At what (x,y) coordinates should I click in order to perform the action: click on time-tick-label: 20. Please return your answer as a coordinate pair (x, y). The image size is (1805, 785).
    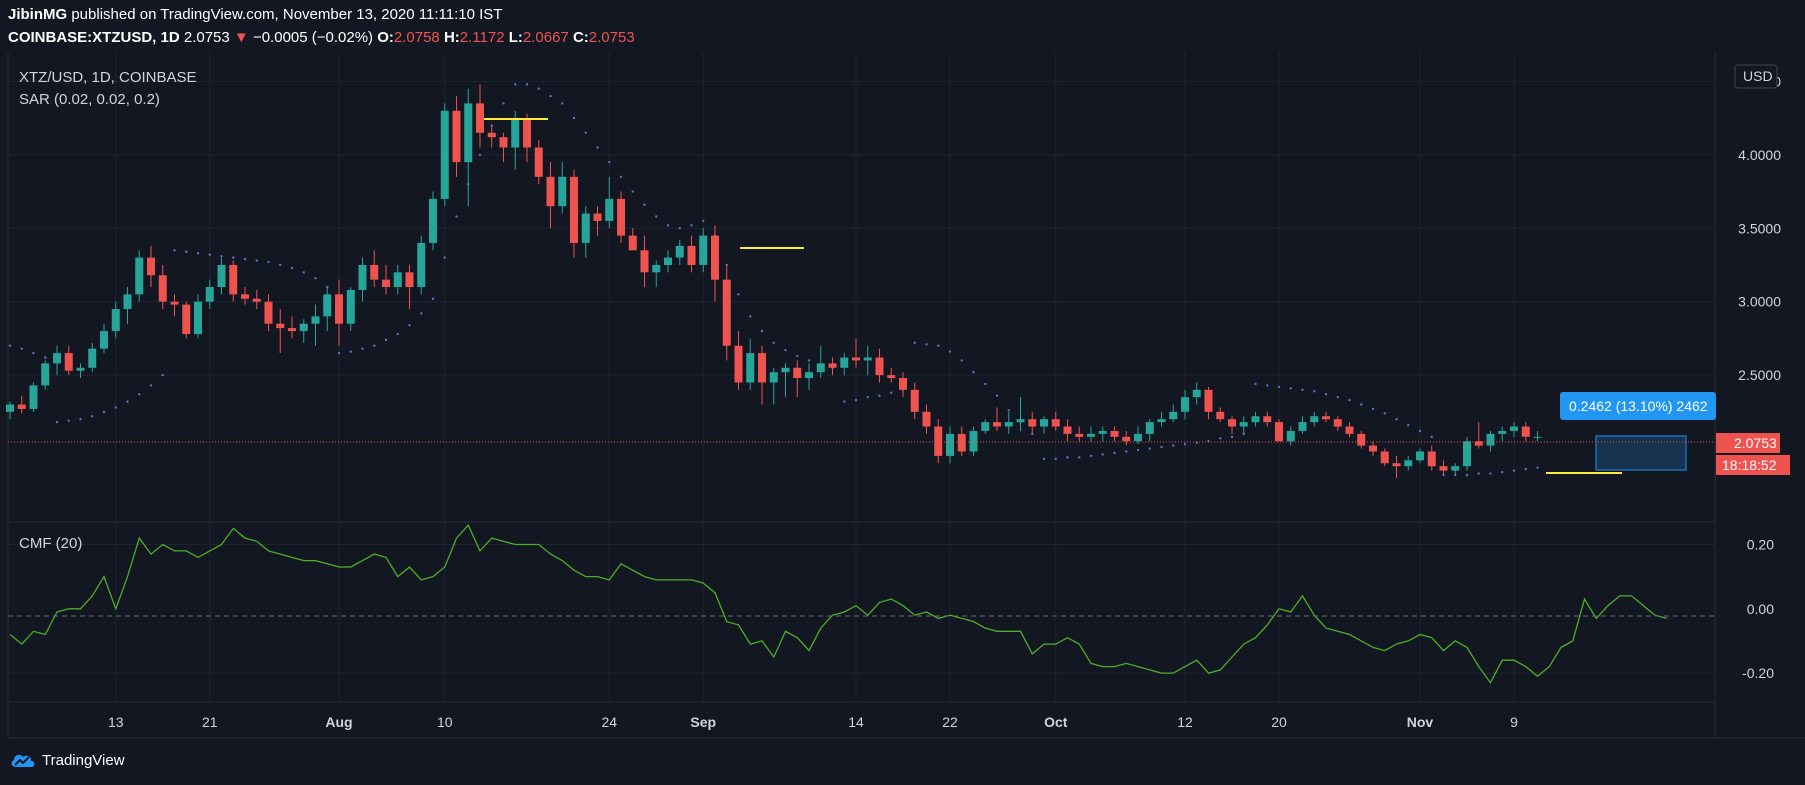
    Looking at the image, I should click on (1279, 722).